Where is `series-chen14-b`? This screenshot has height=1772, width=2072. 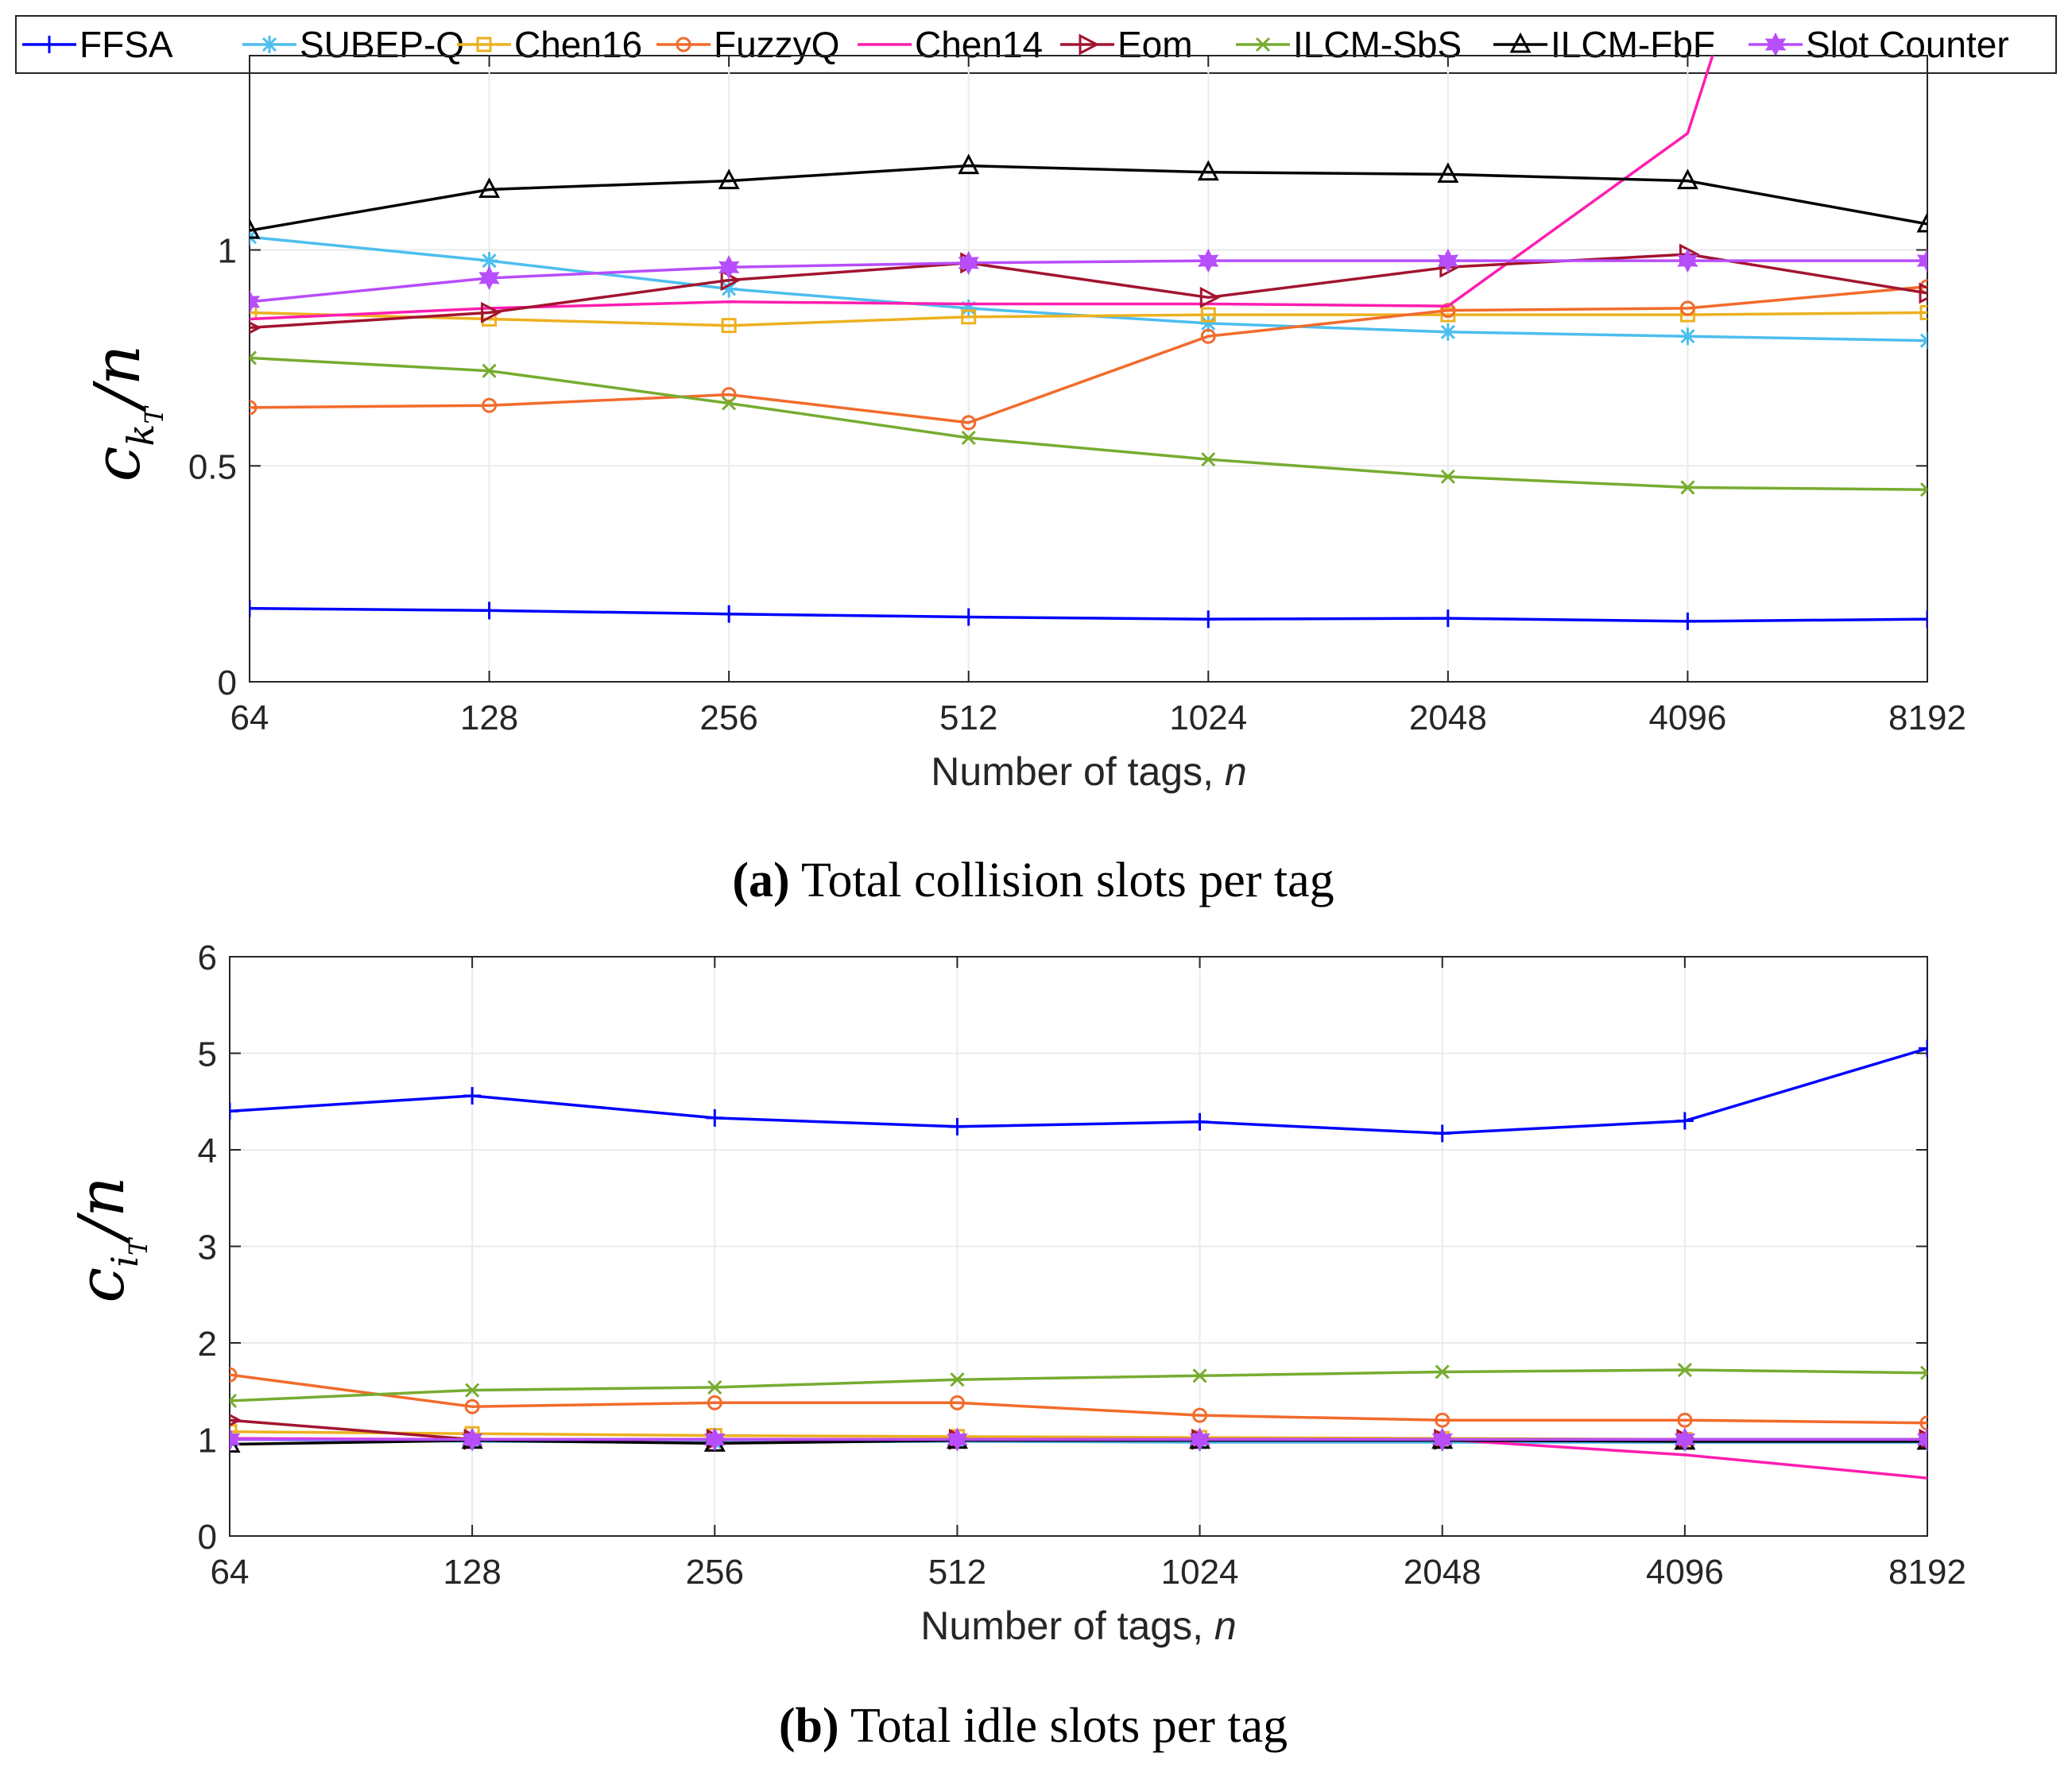
series-chen14-b is located at coordinates (1078, 1458).